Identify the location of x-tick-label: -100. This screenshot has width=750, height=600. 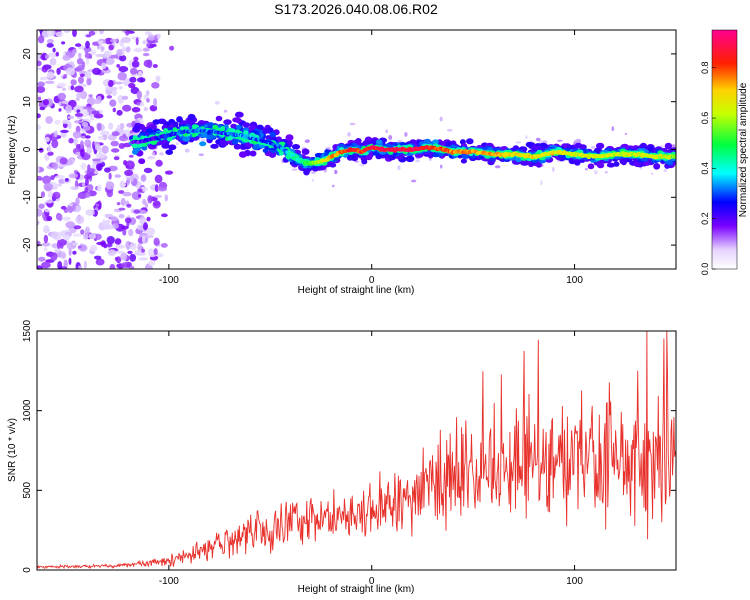
(169, 280).